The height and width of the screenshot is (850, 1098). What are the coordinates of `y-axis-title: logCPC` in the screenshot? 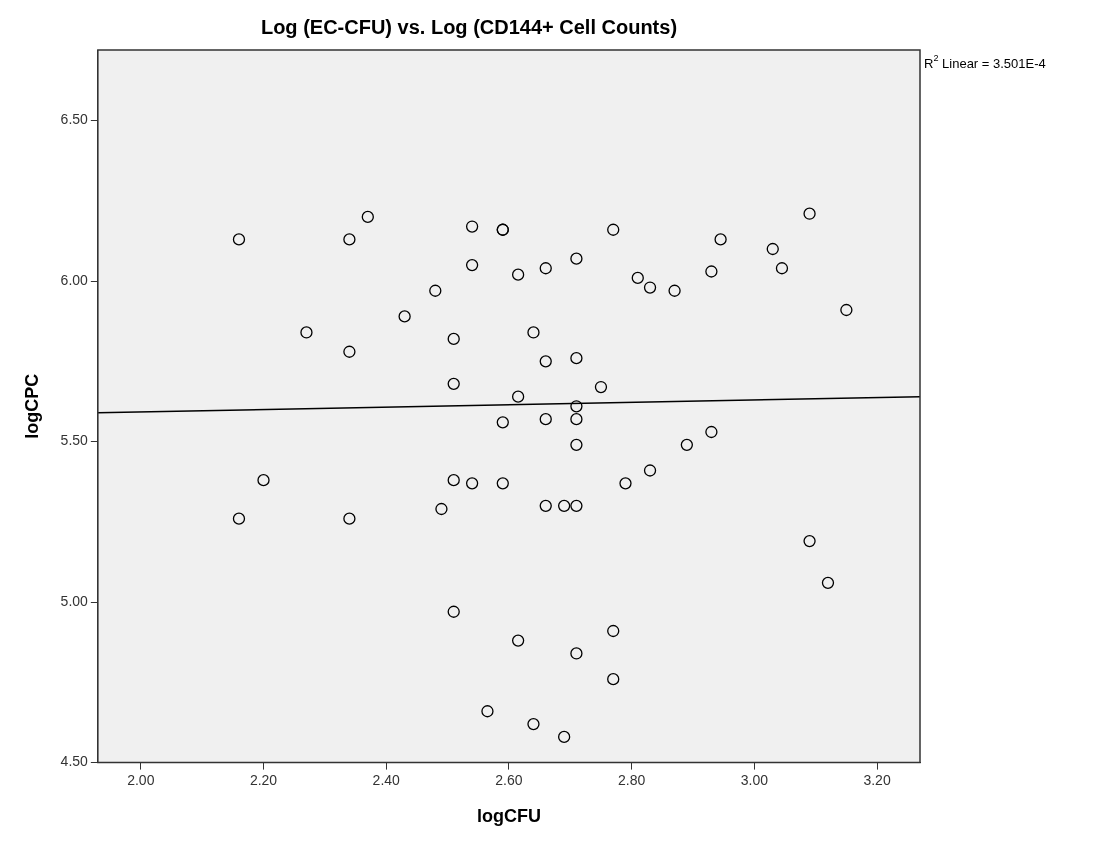 It's located at (31, 406).